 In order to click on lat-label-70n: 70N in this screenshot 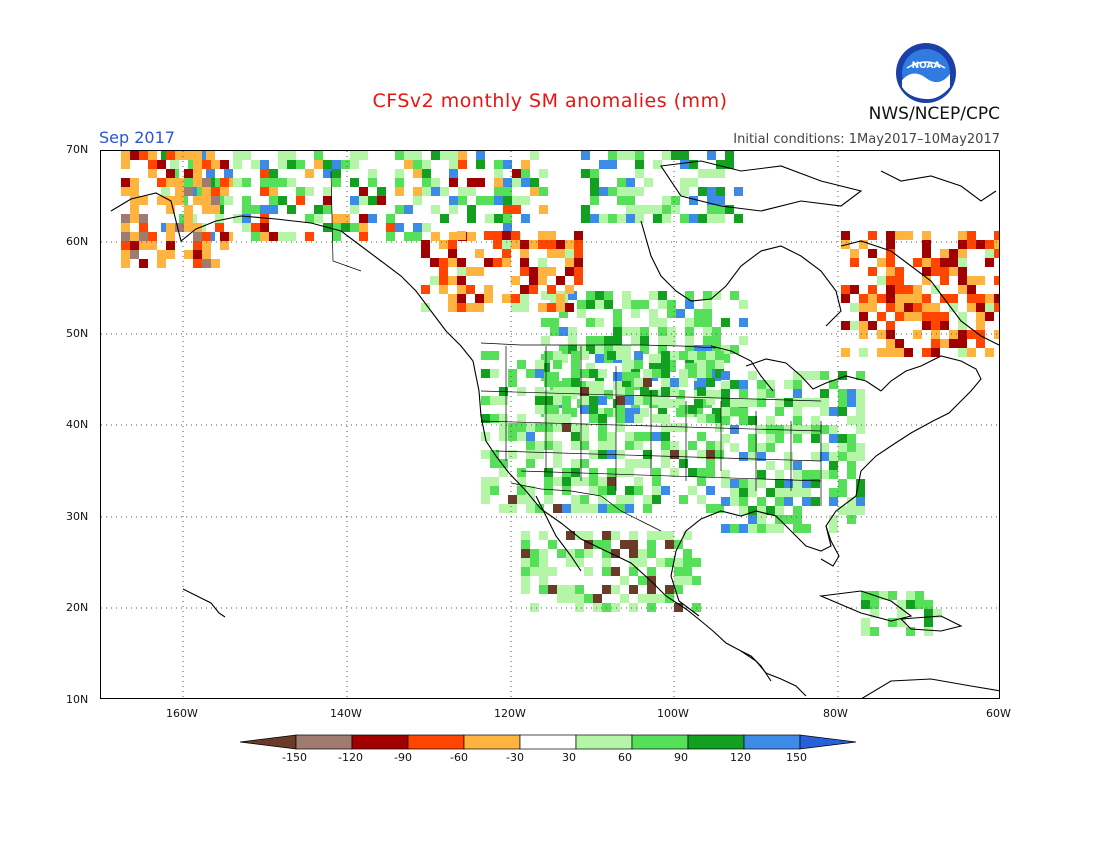, I will do `click(77, 149)`.